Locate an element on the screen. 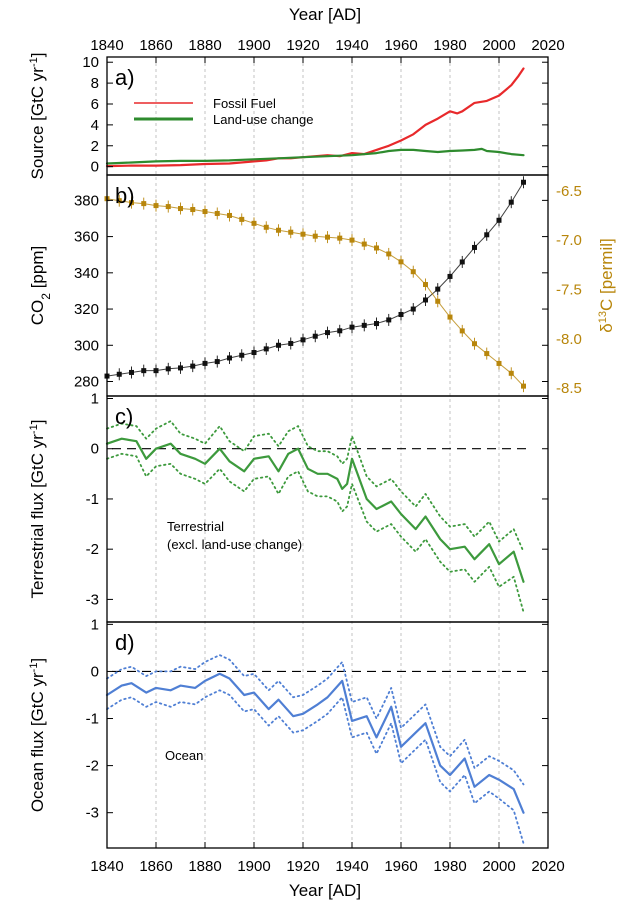  y-tick-label: 300 is located at coordinates (86, 345).